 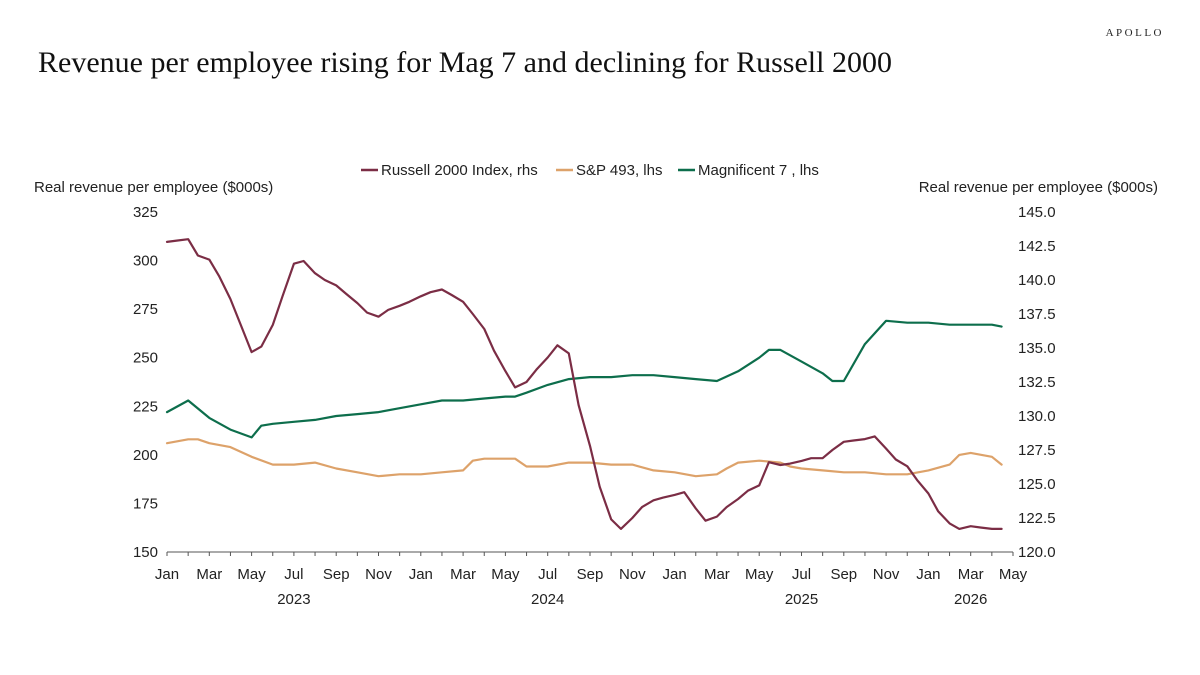 What do you see at coordinates (1037, 348) in the screenshot?
I see `right-y-tick-label: 135.0` at bounding box center [1037, 348].